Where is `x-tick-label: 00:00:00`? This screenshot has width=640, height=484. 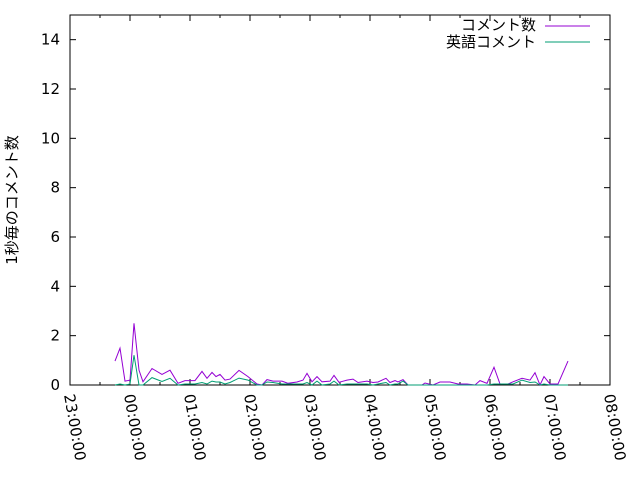
x-tick-label: 00:00:00 is located at coordinates (134, 427).